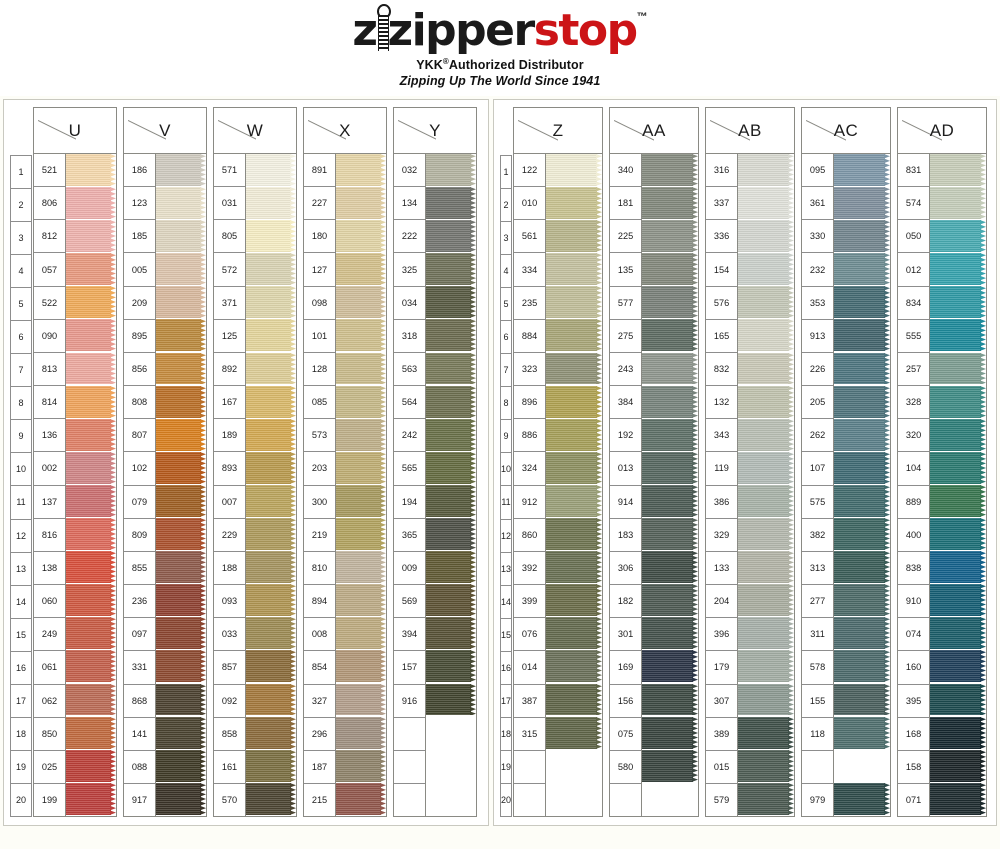  Describe the element at coordinates (530, 204) in the screenshot. I see `thread-code-cell: 010` at that location.